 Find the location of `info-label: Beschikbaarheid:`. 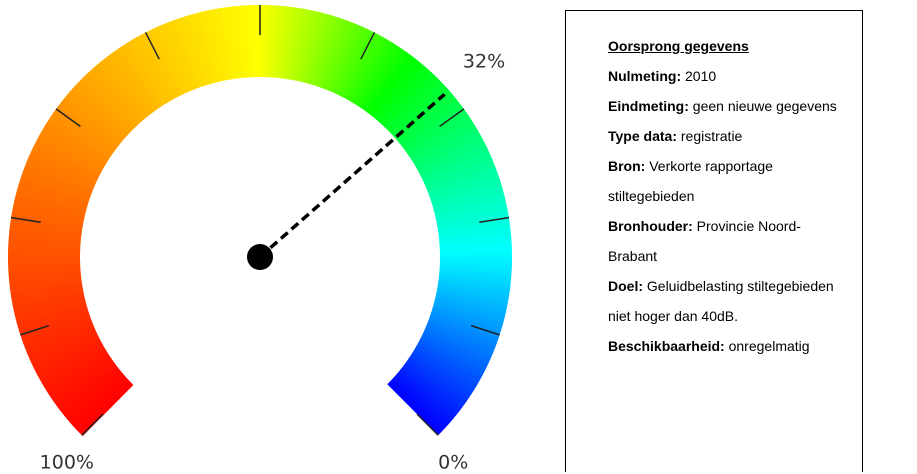

info-label: Beschikbaarheid: is located at coordinates (666, 346).